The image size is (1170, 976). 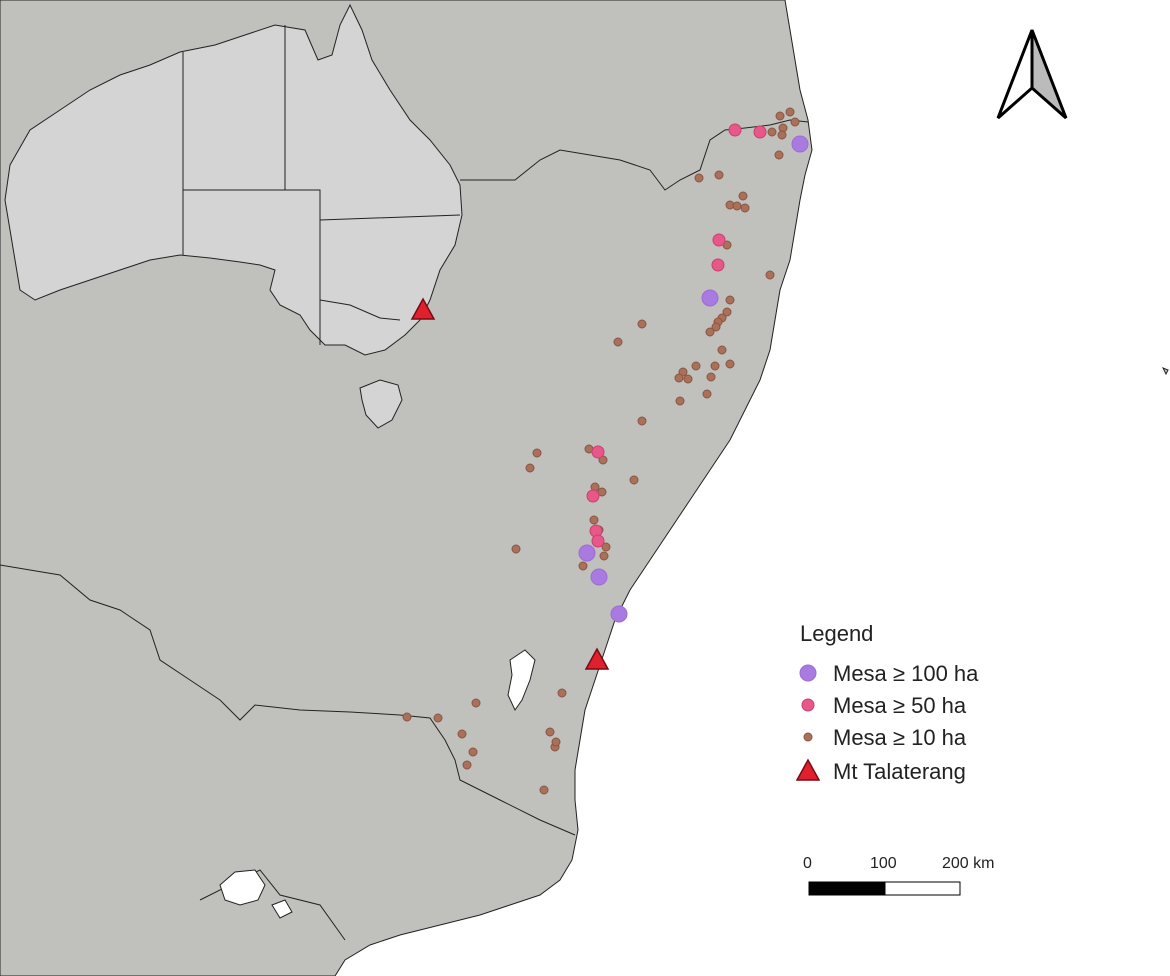 What do you see at coordinates (1032, 74) in the screenshot?
I see `north-arrow-icon` at bounding box center [1032, 74].